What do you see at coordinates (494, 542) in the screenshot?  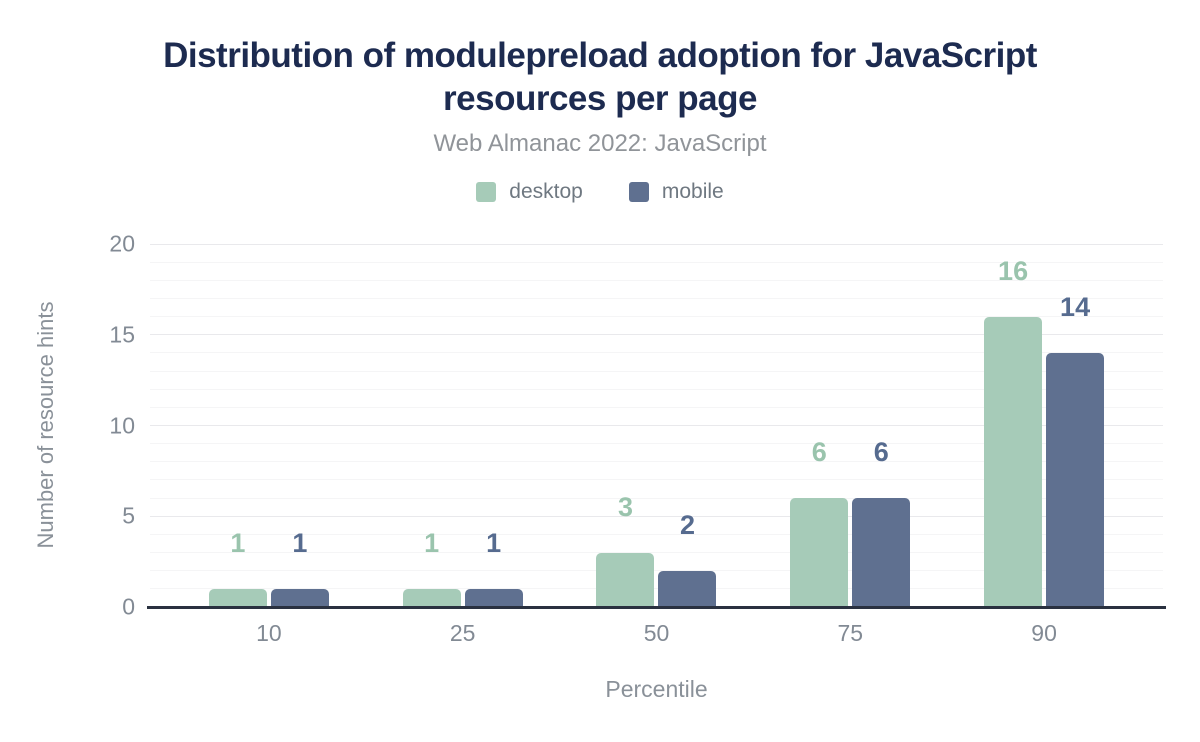 I see `mobile-value-label-p25: 1` at bounding box center [494, 542].